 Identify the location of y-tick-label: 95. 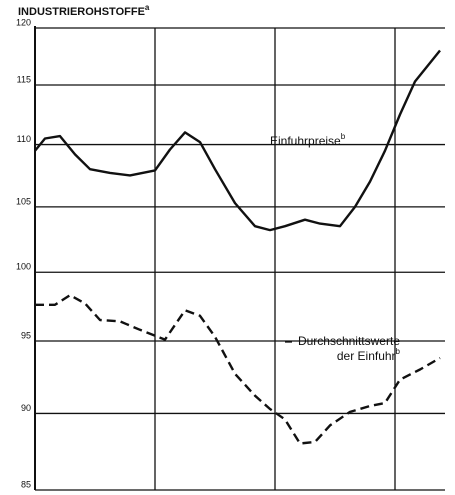
(26, 335).